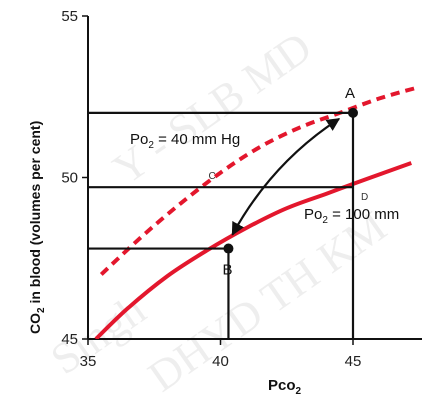 Image resolution: width=422 pixels, height=400 pixels. I want to click on x-ticks: 35 40 45, so click(221, 354).